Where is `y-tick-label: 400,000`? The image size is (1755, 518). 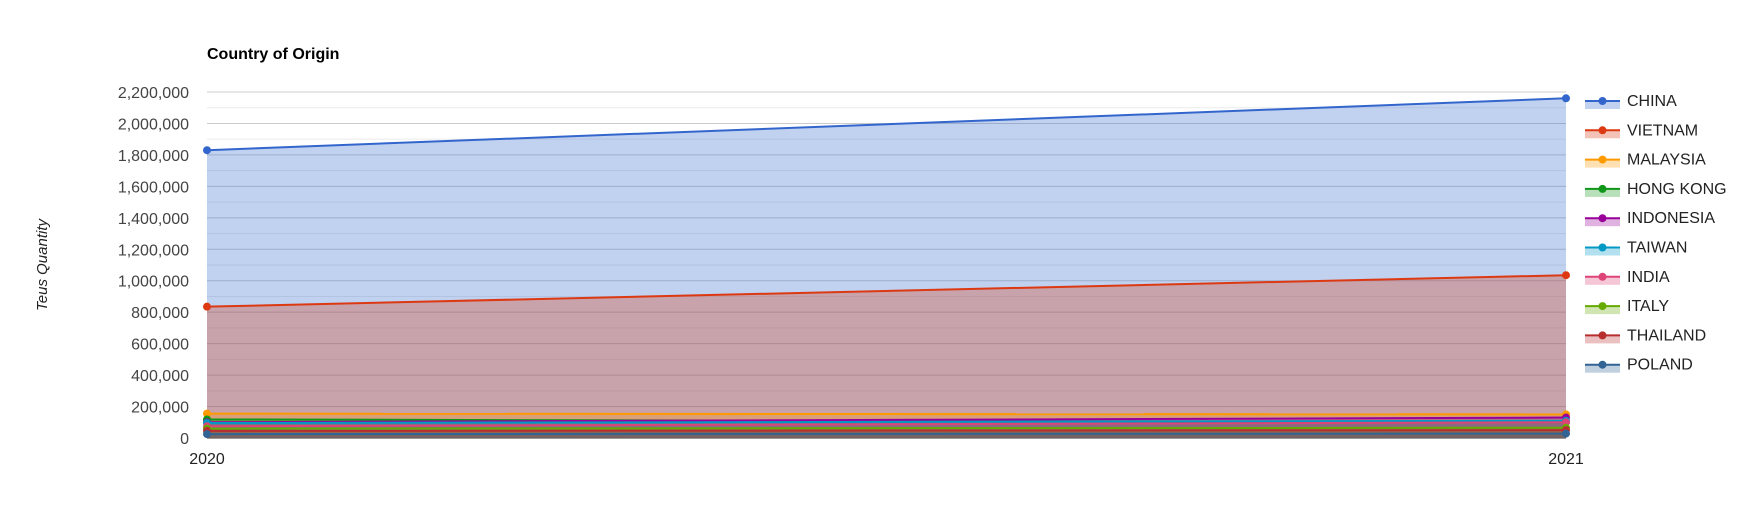
y-tick-label: 400,000 is located at coordinates (160, 376).